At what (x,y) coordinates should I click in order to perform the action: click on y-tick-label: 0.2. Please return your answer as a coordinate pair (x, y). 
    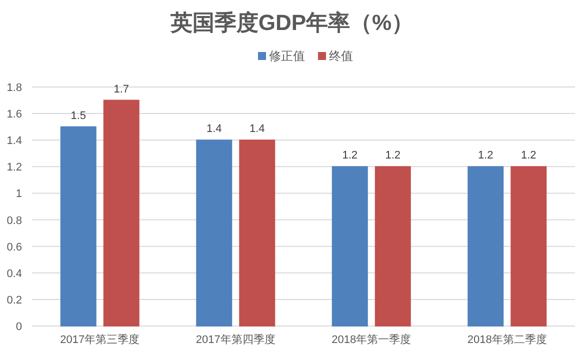
    Looking at the image, I should click on (14, 300).